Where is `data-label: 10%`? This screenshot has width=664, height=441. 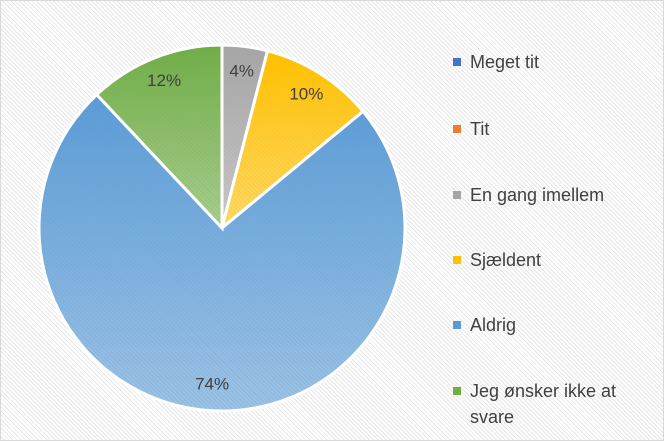
data-label: 10% is located at coordinates (306, 94).